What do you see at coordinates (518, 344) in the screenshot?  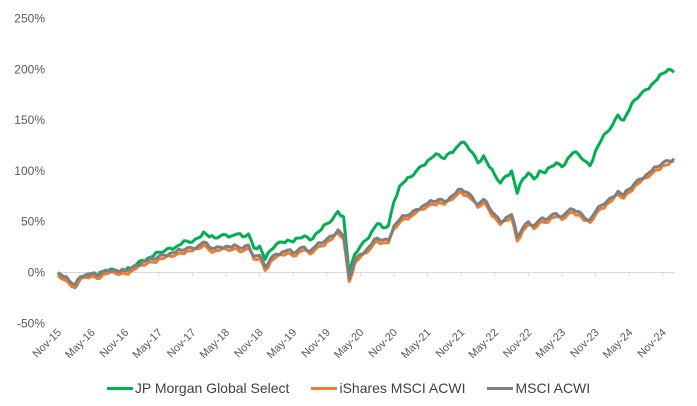 I see `x-tick-label: Nov-22` at bounding box center [518, 344].